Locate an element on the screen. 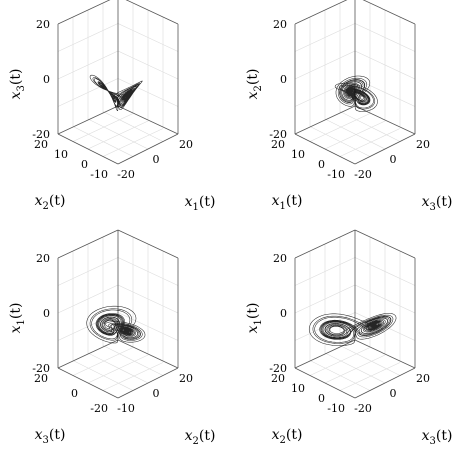 This screenshot has height=468, width=474. x-axis-label: x2(t) is located at coordinates (200, 437).